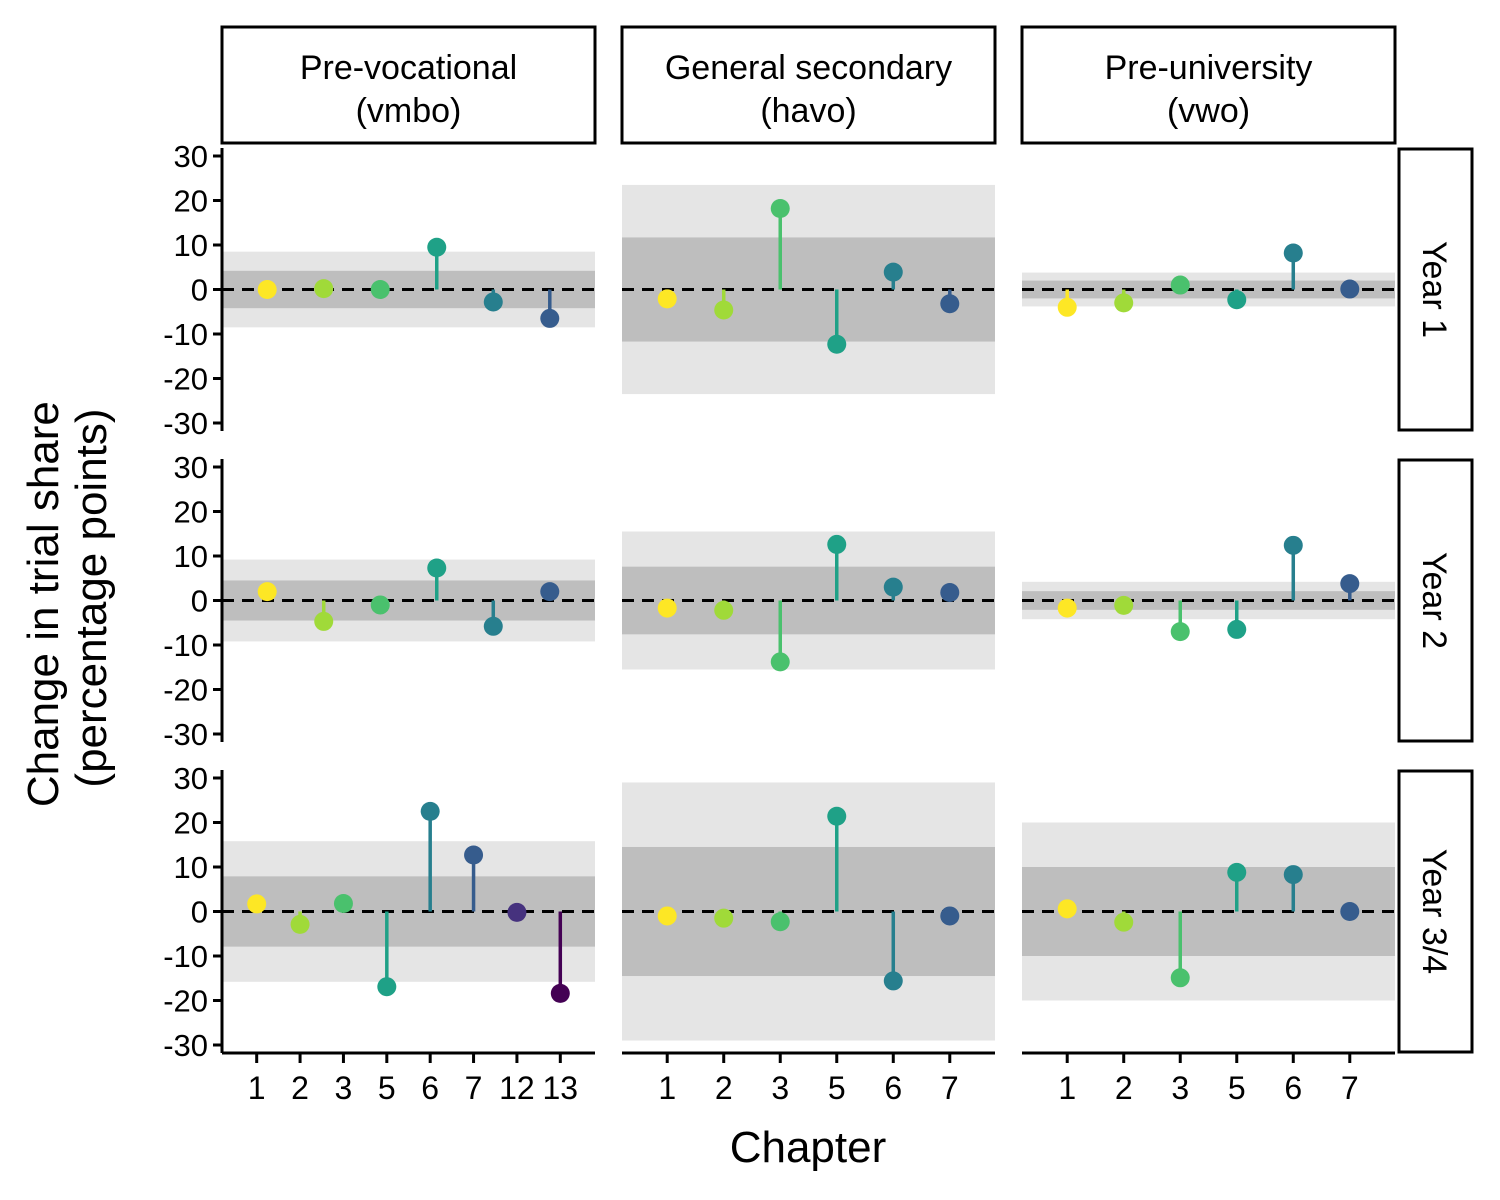 This screenshot has width=1500, height=1200. I want to click on x-axis-title: Chapter, so click(808, 1147).